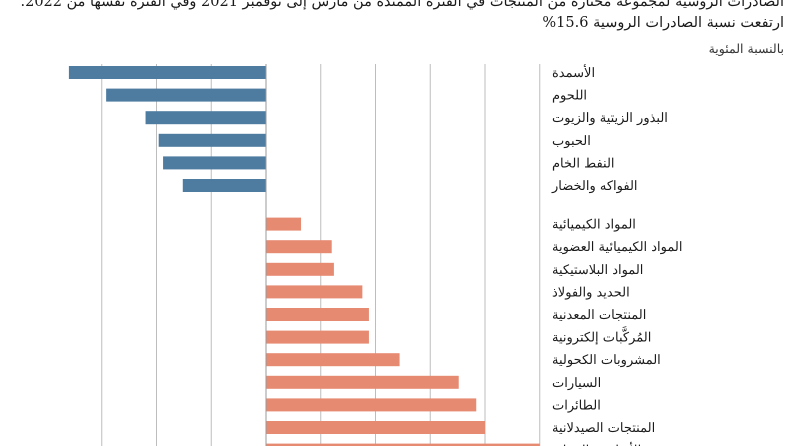 This screenshot has height=446, width=792. What do you see at coordinates (606, 360) in the screenshot?
I see `category-label: المشروبات الكحولية` at bounding box center [606, 360].